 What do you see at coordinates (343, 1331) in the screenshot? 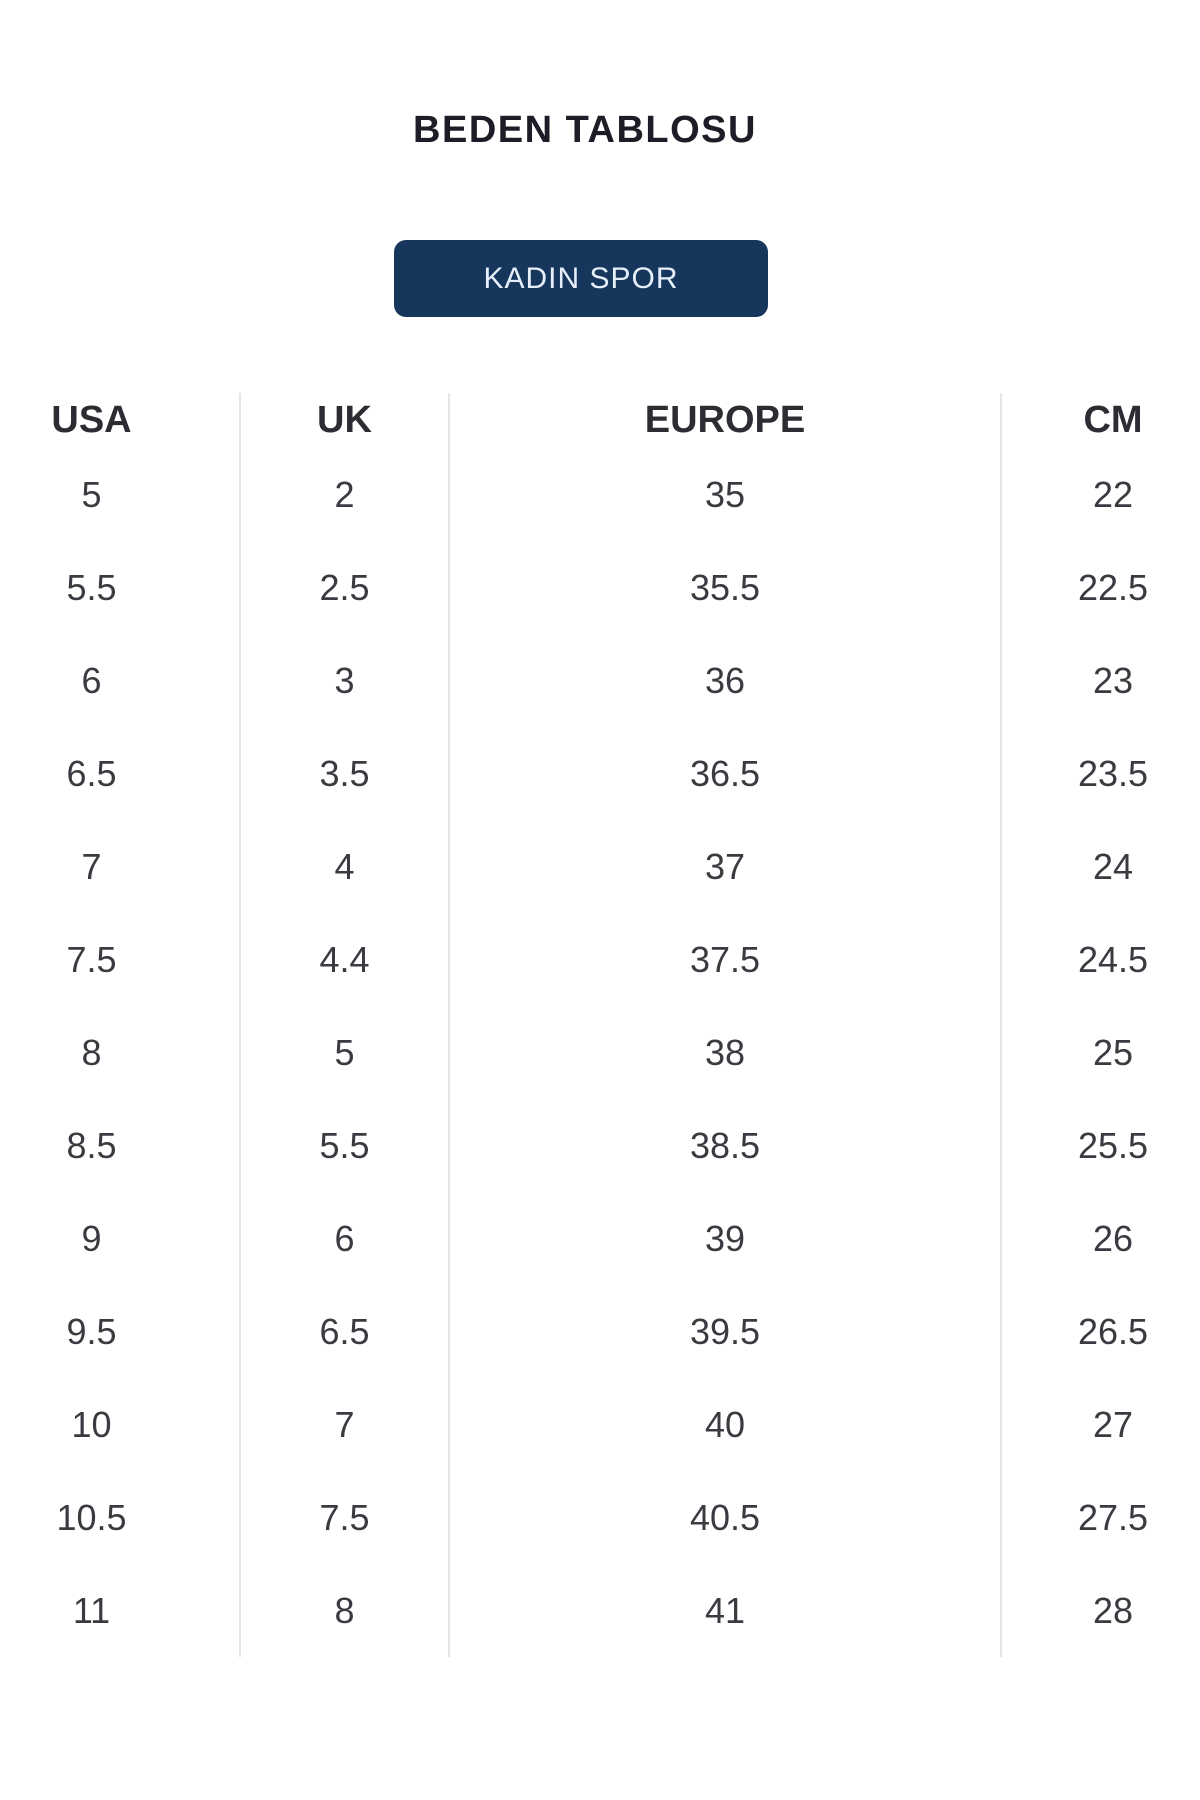
I see `cell-uk: 6.5` at bounding box center [343, 1331].